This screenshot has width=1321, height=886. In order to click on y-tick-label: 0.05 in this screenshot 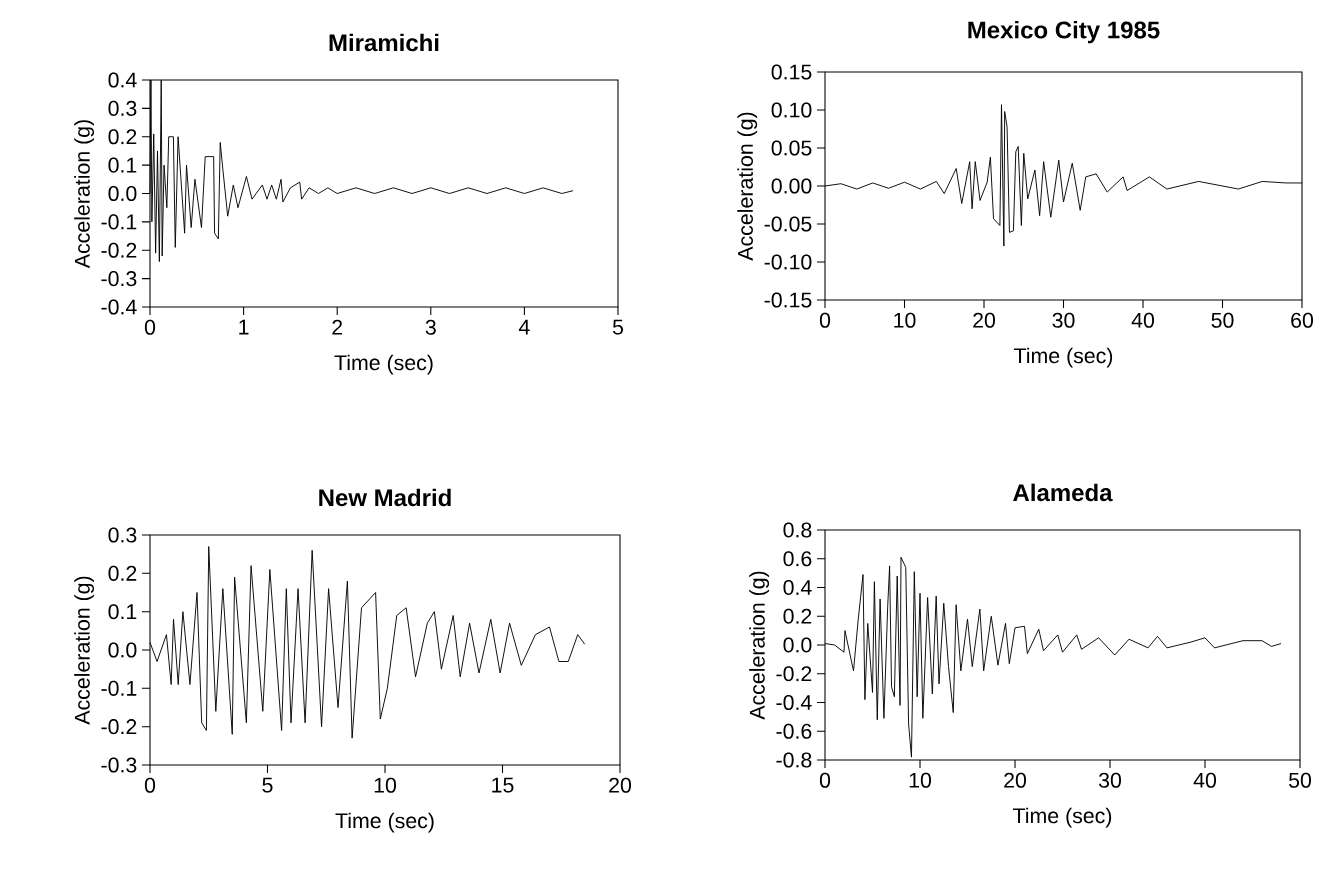, I will do `click(791, 148)`.